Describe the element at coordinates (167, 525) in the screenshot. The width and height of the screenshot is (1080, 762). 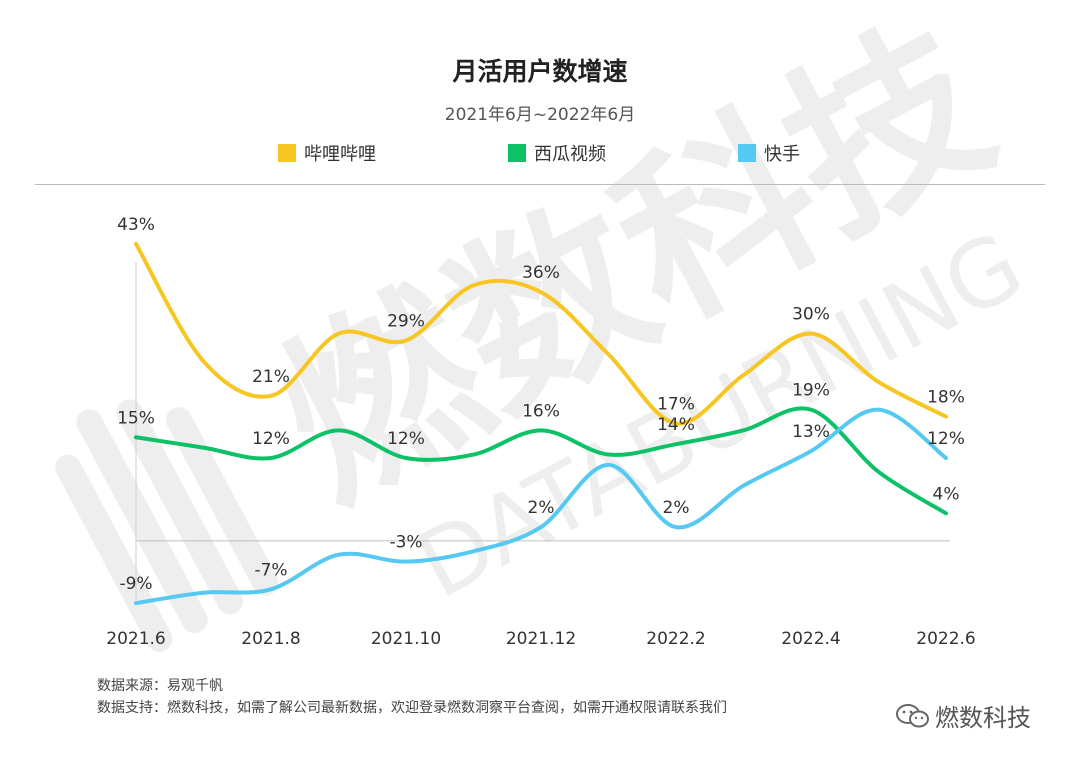
I see `watermark-logo-shape` at that location.